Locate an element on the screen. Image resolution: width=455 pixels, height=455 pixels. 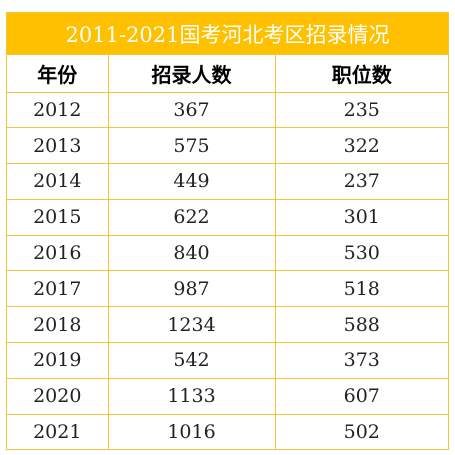
cell-year: 2019 is located at coordinates (58, 360).